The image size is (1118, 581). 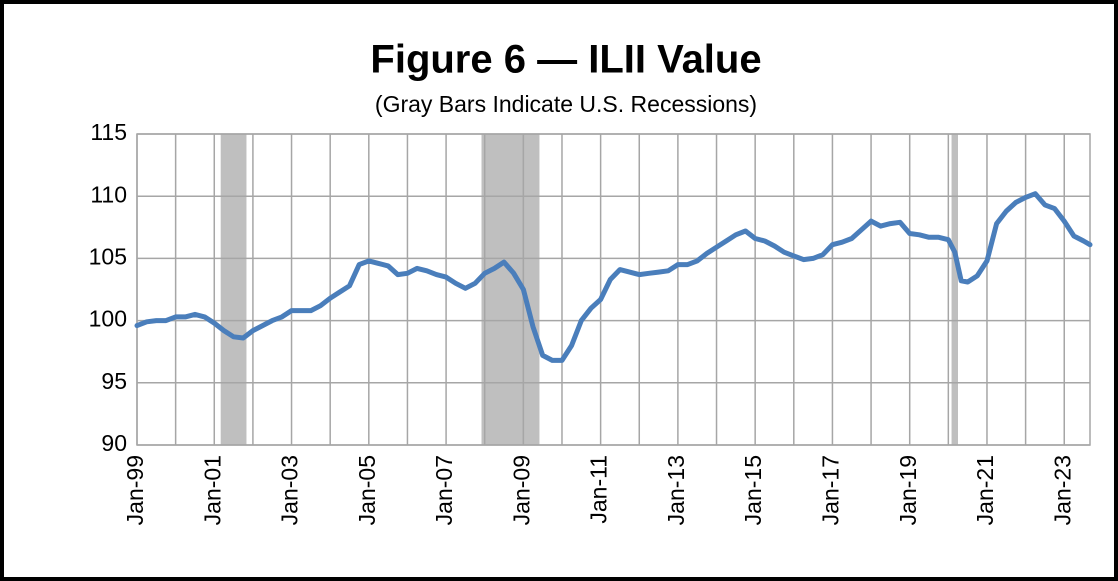 What do you see at coordinates (108, 132) in the screenshot?
I see `y-tick-label: 115` at bounding box center [108, 132].